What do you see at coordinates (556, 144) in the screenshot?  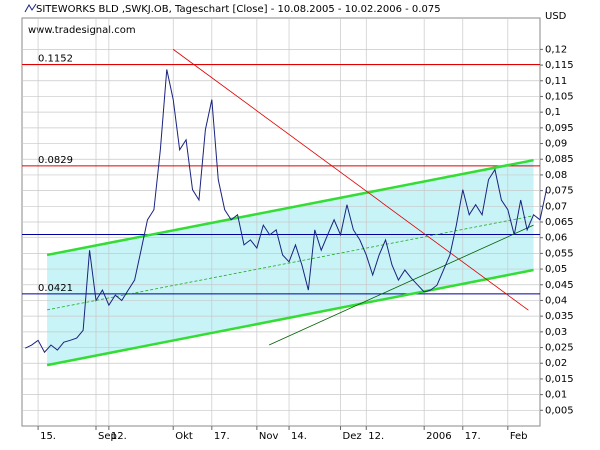 I see `y-tick-label: 0,09` at bounding box center [556, 144].